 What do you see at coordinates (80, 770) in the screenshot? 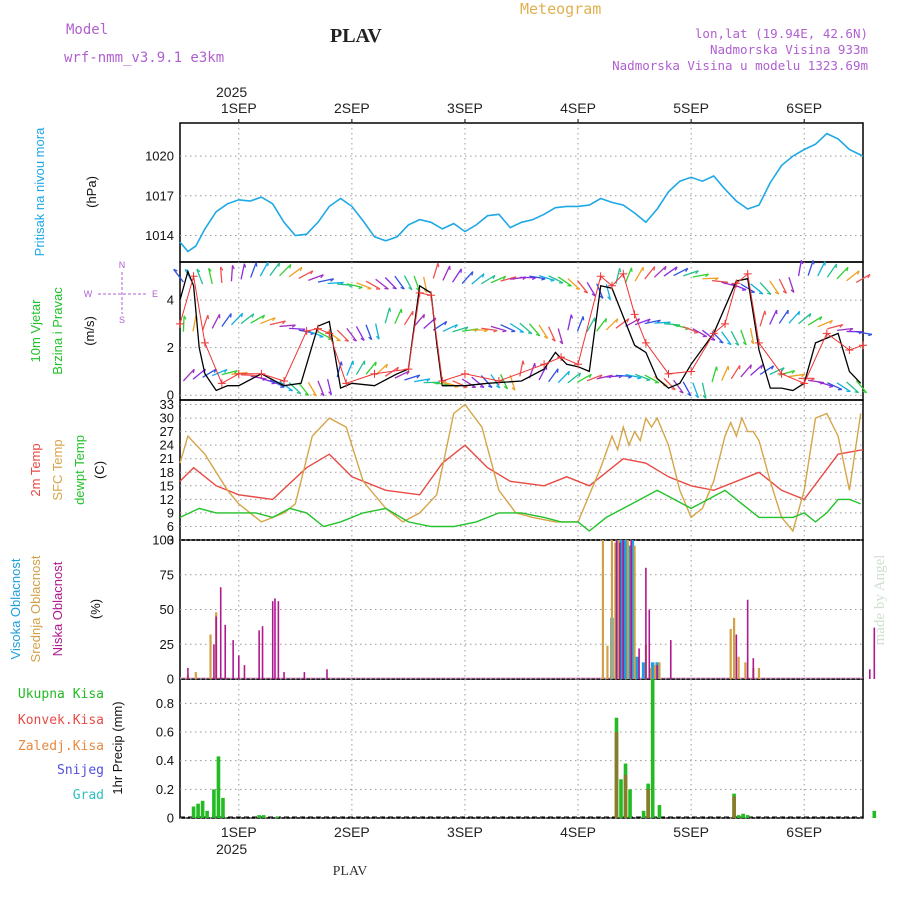
I see `precip-label-4: Snijeg` at bounding box center [80, 770].